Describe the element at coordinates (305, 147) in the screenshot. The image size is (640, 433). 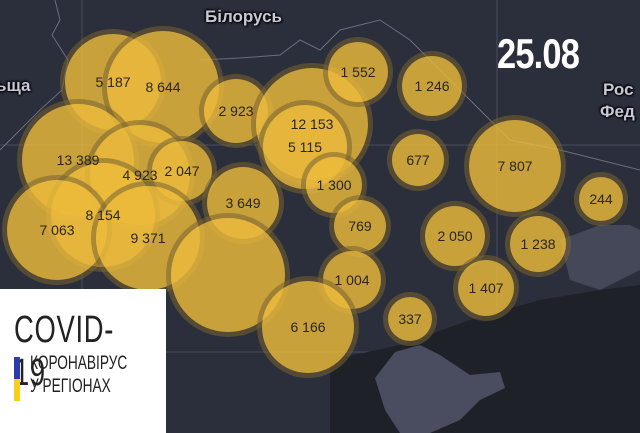
I see `region-case-count: 5 115` at that location.